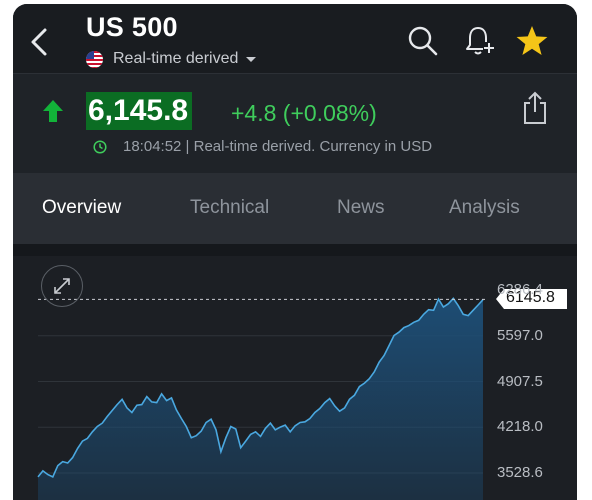  I want to click on us-flag-icon, so click(94, 59).